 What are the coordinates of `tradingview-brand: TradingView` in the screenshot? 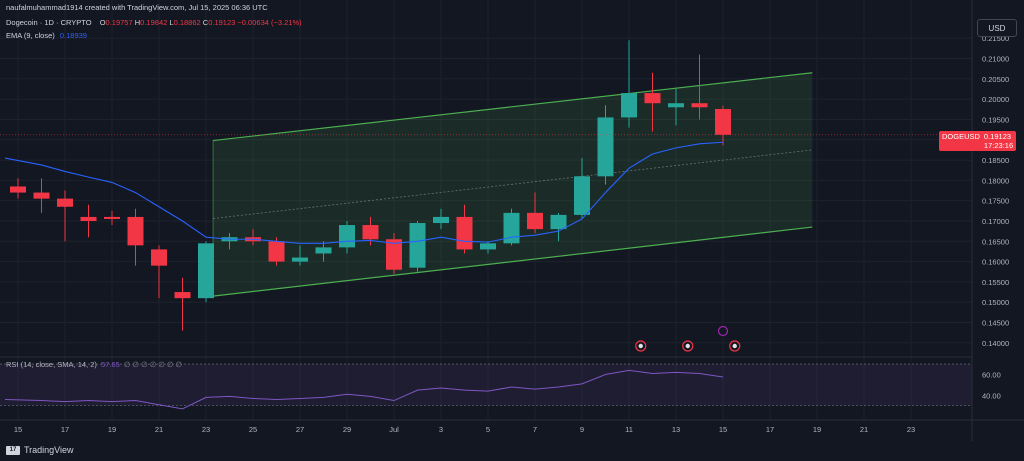 It's located at (49, 450).